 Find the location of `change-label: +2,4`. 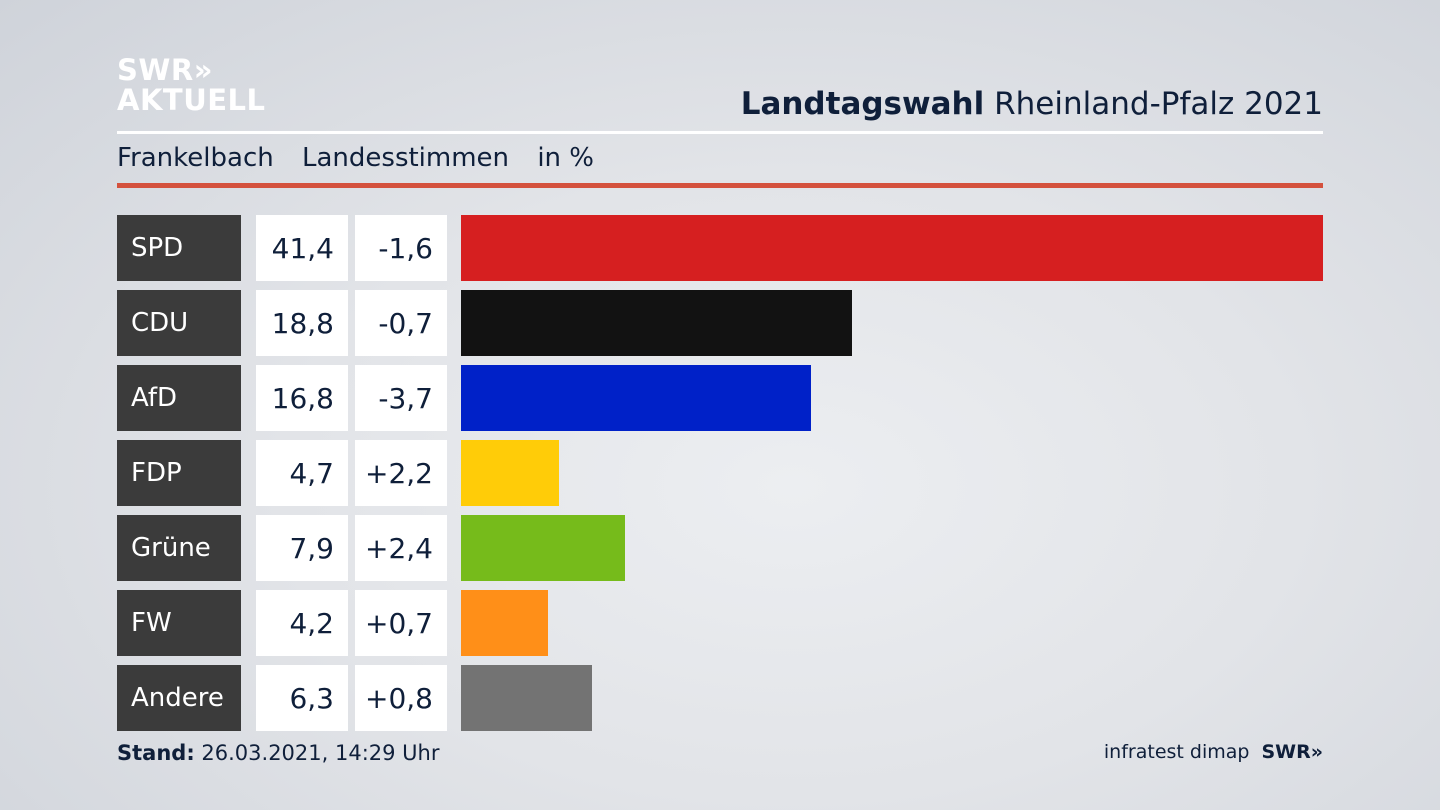

change-label: +2,4 is located at coordinates (401, 548).